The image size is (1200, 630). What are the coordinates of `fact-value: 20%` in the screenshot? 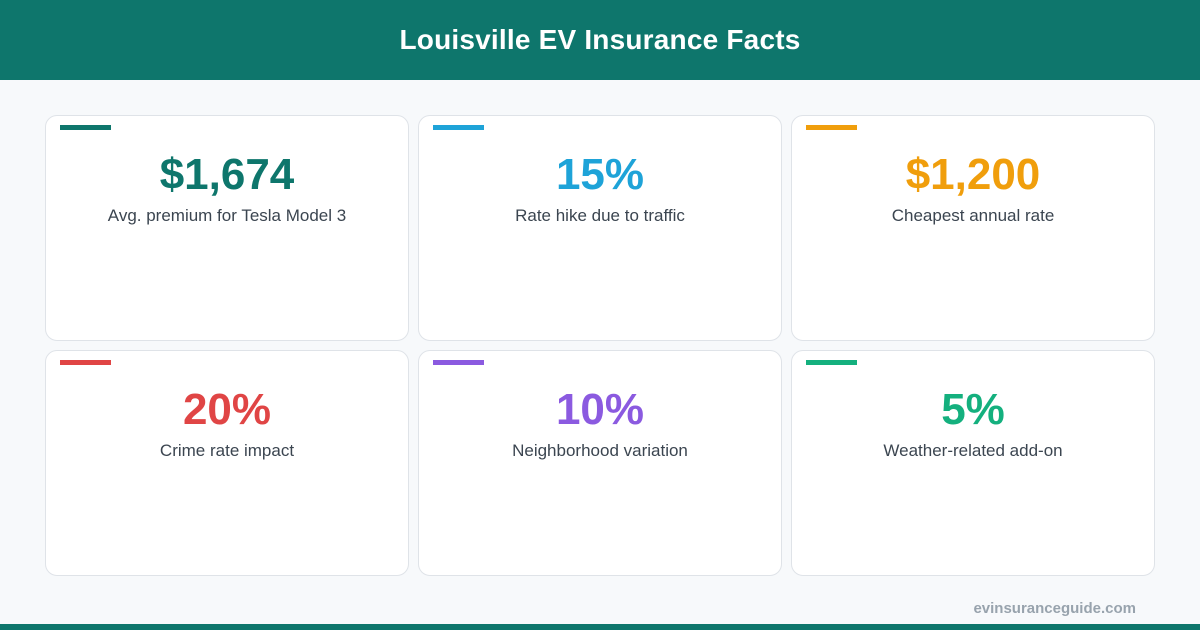 It's located at (227, 409).